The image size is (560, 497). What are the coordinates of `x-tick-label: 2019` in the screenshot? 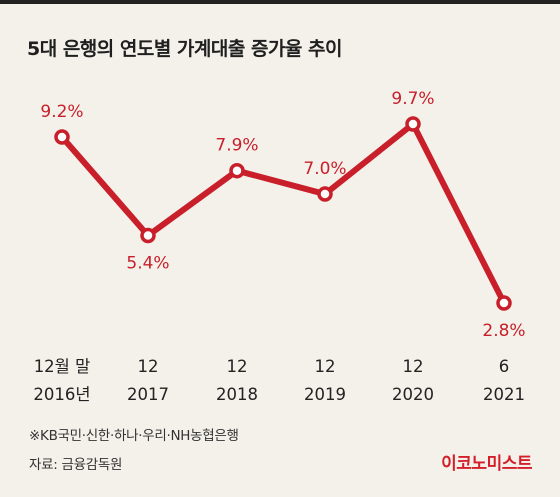 It's located at (325, 394).